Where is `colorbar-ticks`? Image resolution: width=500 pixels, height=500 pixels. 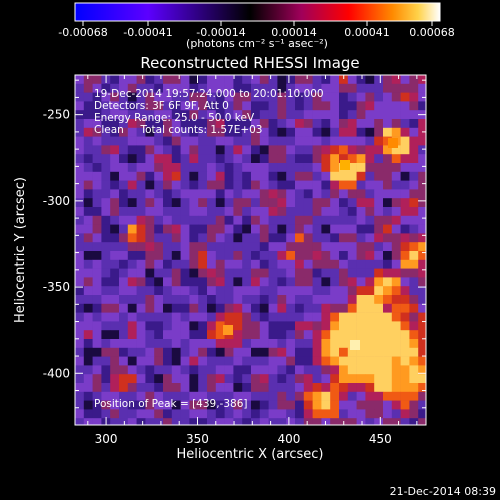 colorbar-ticks is located at coordinates (257, 23).